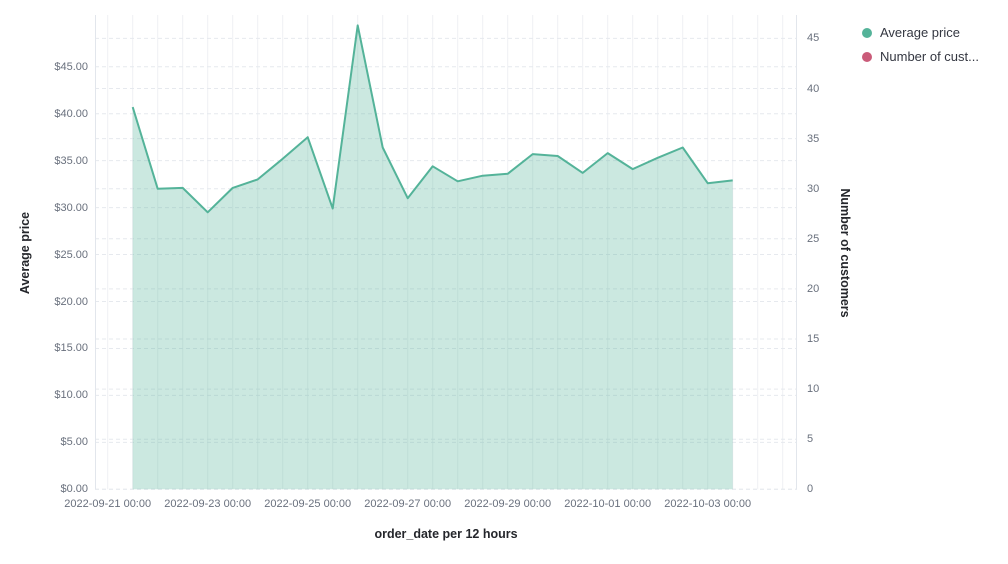 The width and height of the screenshot is (1008, 564). What do you see at coordinates (408, 504) in the screenshot?
I see `x-axis-tick-label: 2022-09-27 00:00` at bounding box center [408, 504].